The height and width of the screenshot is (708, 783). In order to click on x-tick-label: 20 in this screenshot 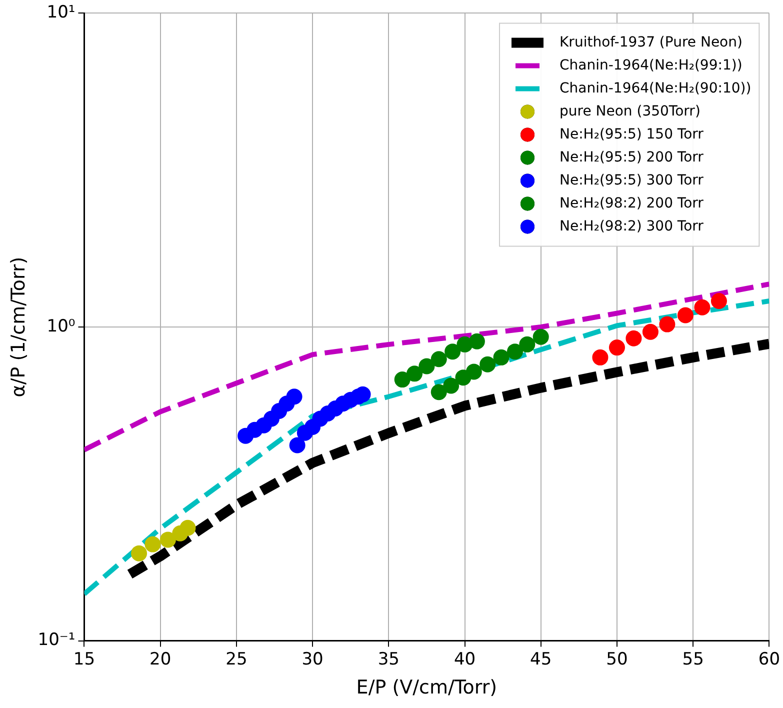, I will do `click(161, 659)`.